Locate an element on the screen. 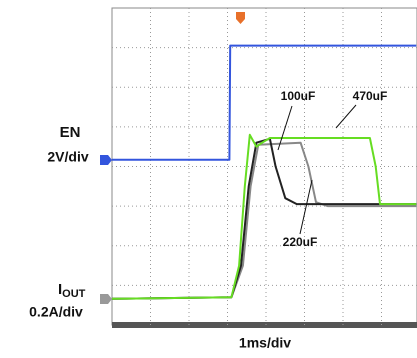 This screenshot has width=417, height=358. current-scale: 0.2A/div is located at coordinates (56, 312).